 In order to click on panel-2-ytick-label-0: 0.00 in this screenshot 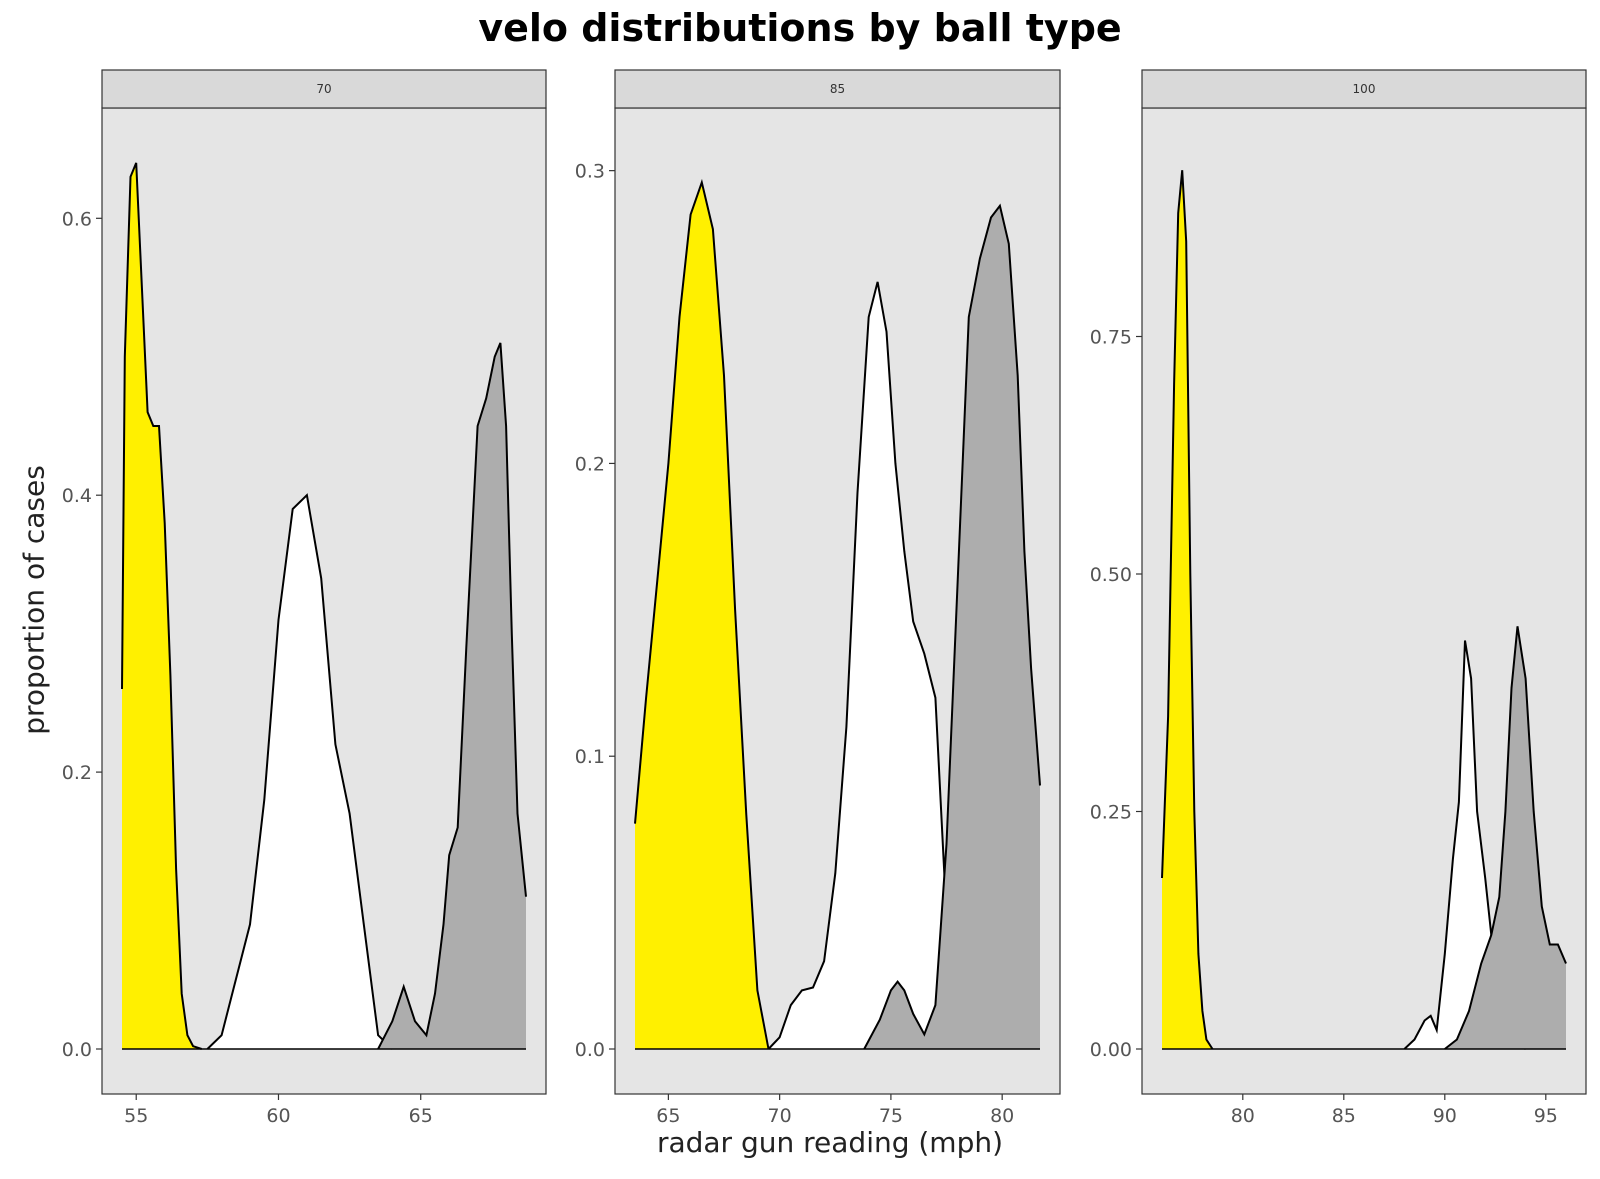, I will do `click(1111, 1050)`.